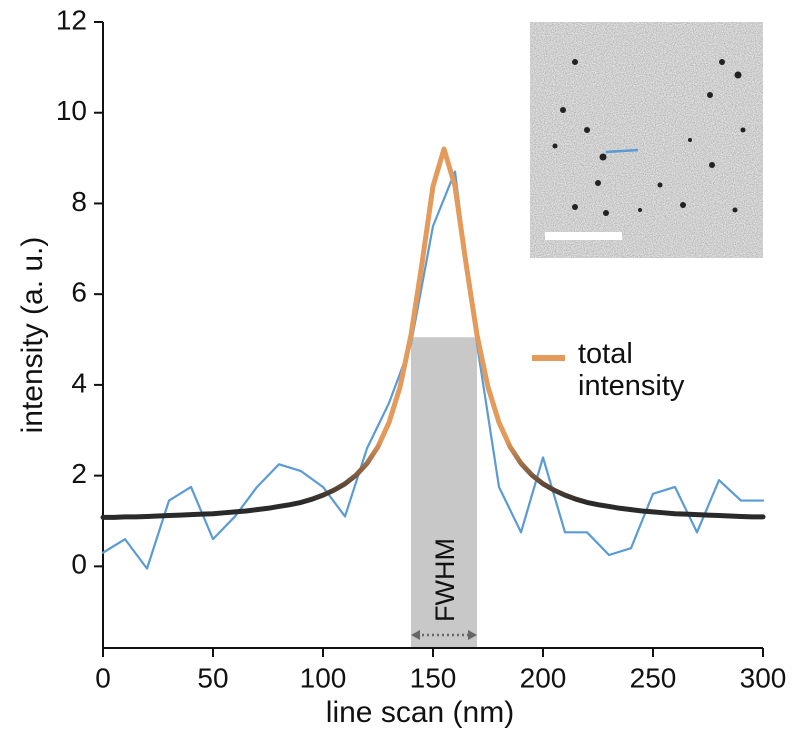  What do you see at coordinates (32, 335) in the screenshot?
I see `y-axis-label: intensity (a. u.)` at bounding box center [32, 335].